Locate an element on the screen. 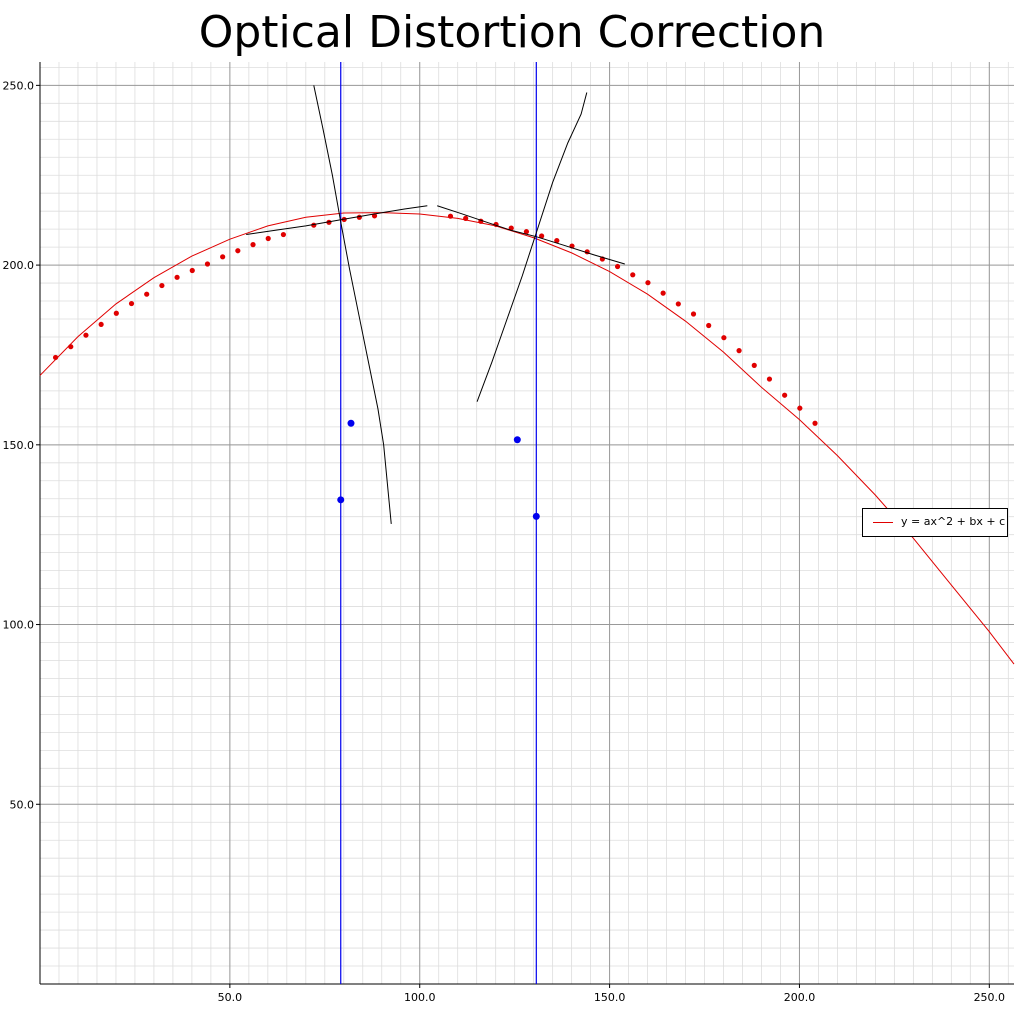 The width and height of the screenshot is (1024, 1024). x-tick-label: 250.0 is located at coordinates (990, 997).